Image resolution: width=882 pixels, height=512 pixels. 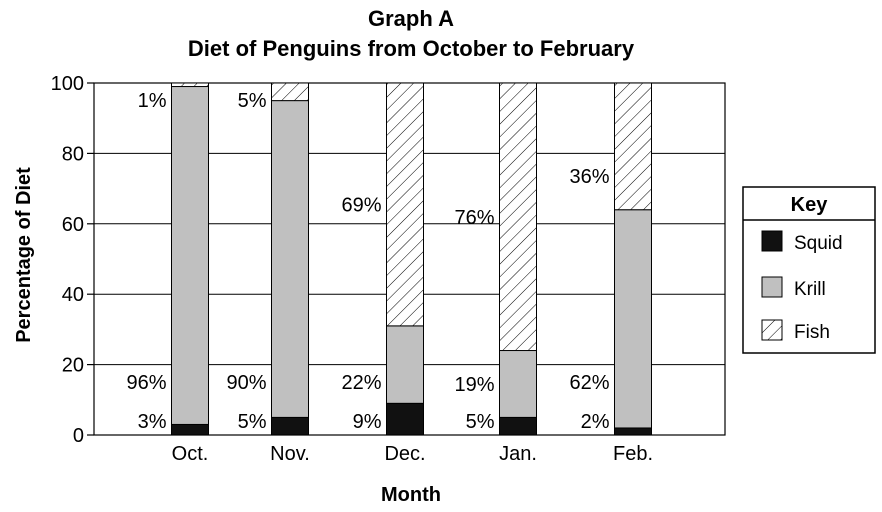 I want to click on legend-swatch-fish, so click(x=772, y=330).